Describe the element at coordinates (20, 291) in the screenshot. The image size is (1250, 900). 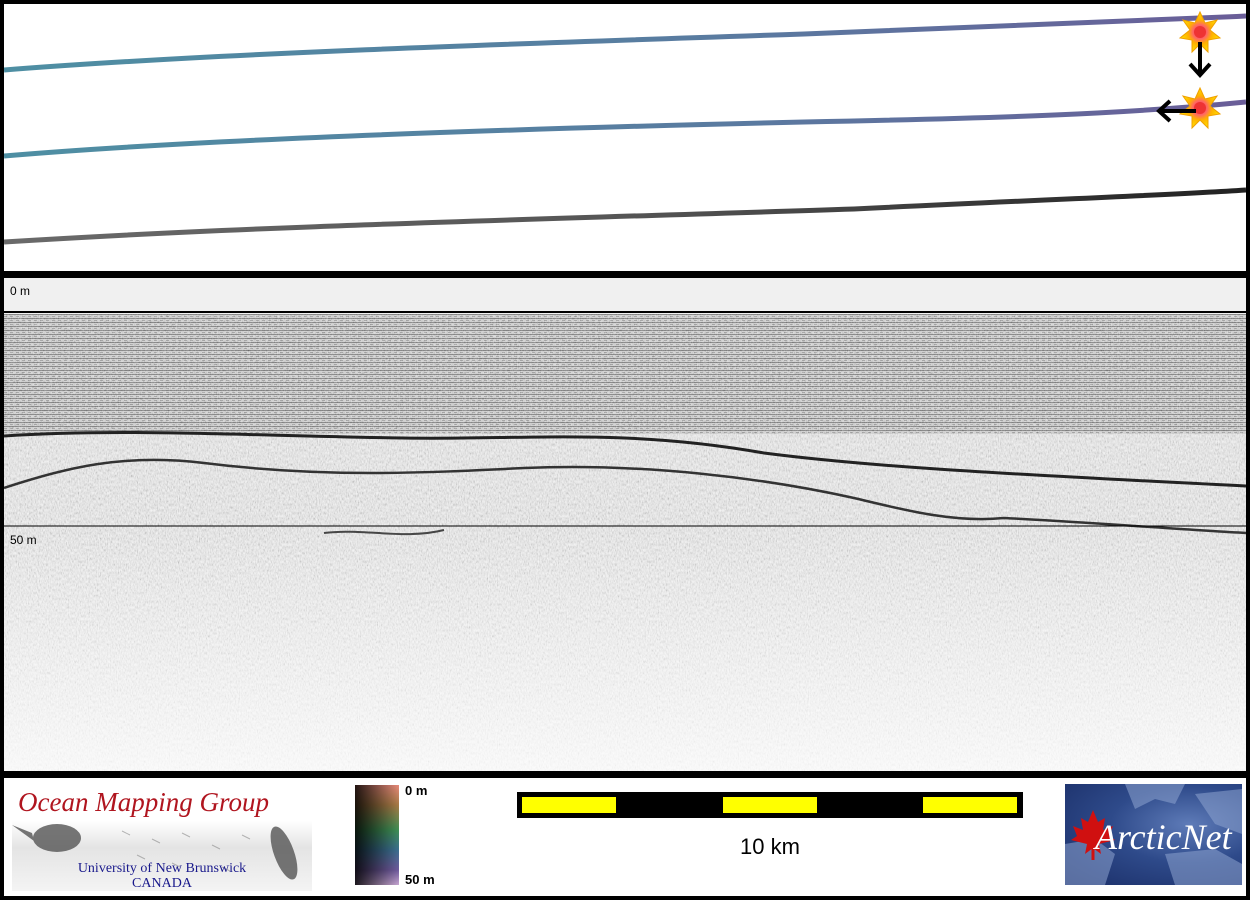
I see `depth-label-top: 0 m` at that location.